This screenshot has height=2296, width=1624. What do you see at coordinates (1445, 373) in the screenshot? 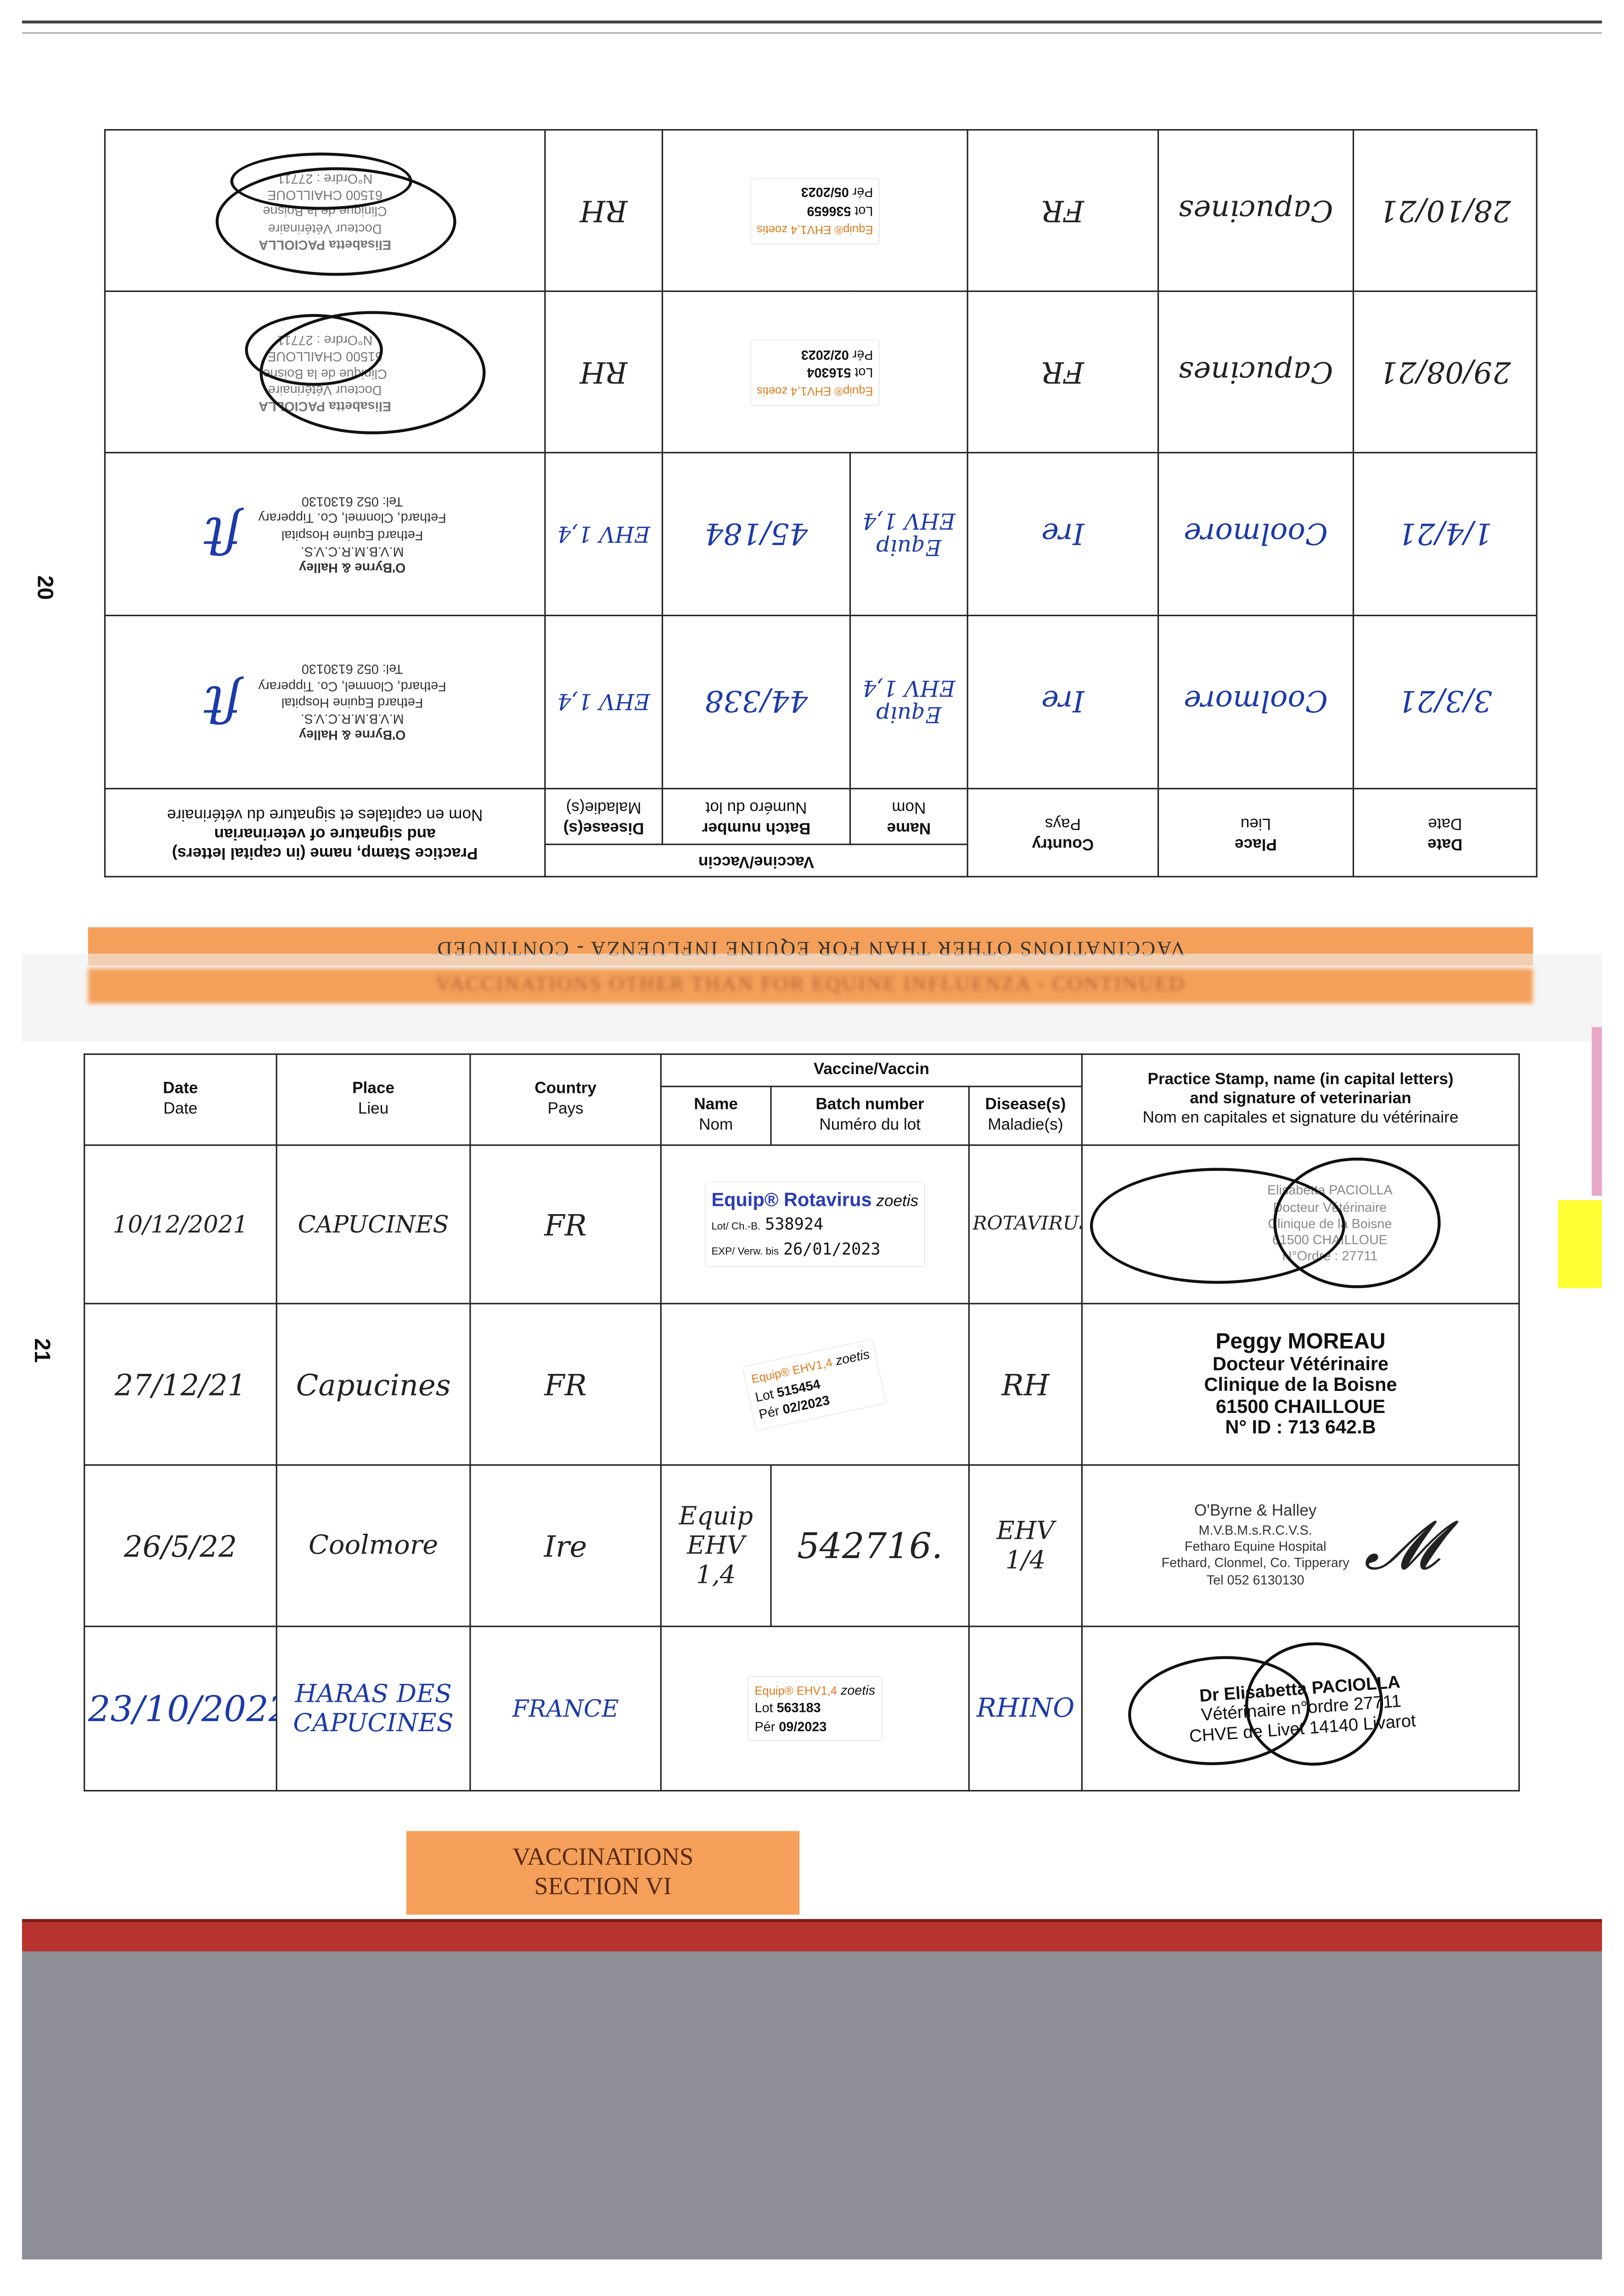
I see `date-cell: 29/08/21` at bounding box center [1445, 373].